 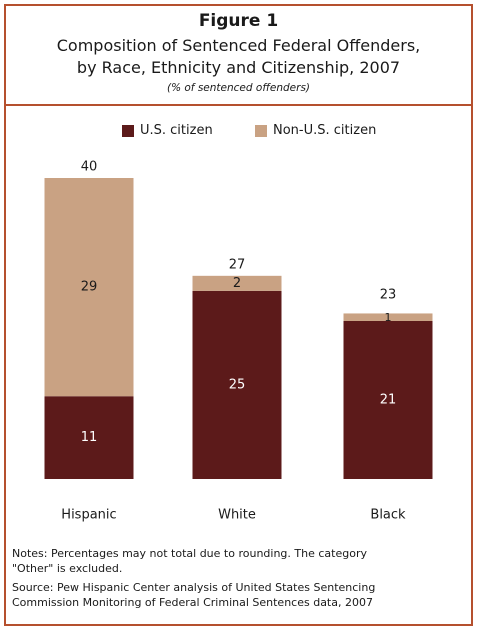 What do you see at coordinates (388, 294) in the screenshot?
I see `bar-total-black: 23` at bounding box center [388, 294].